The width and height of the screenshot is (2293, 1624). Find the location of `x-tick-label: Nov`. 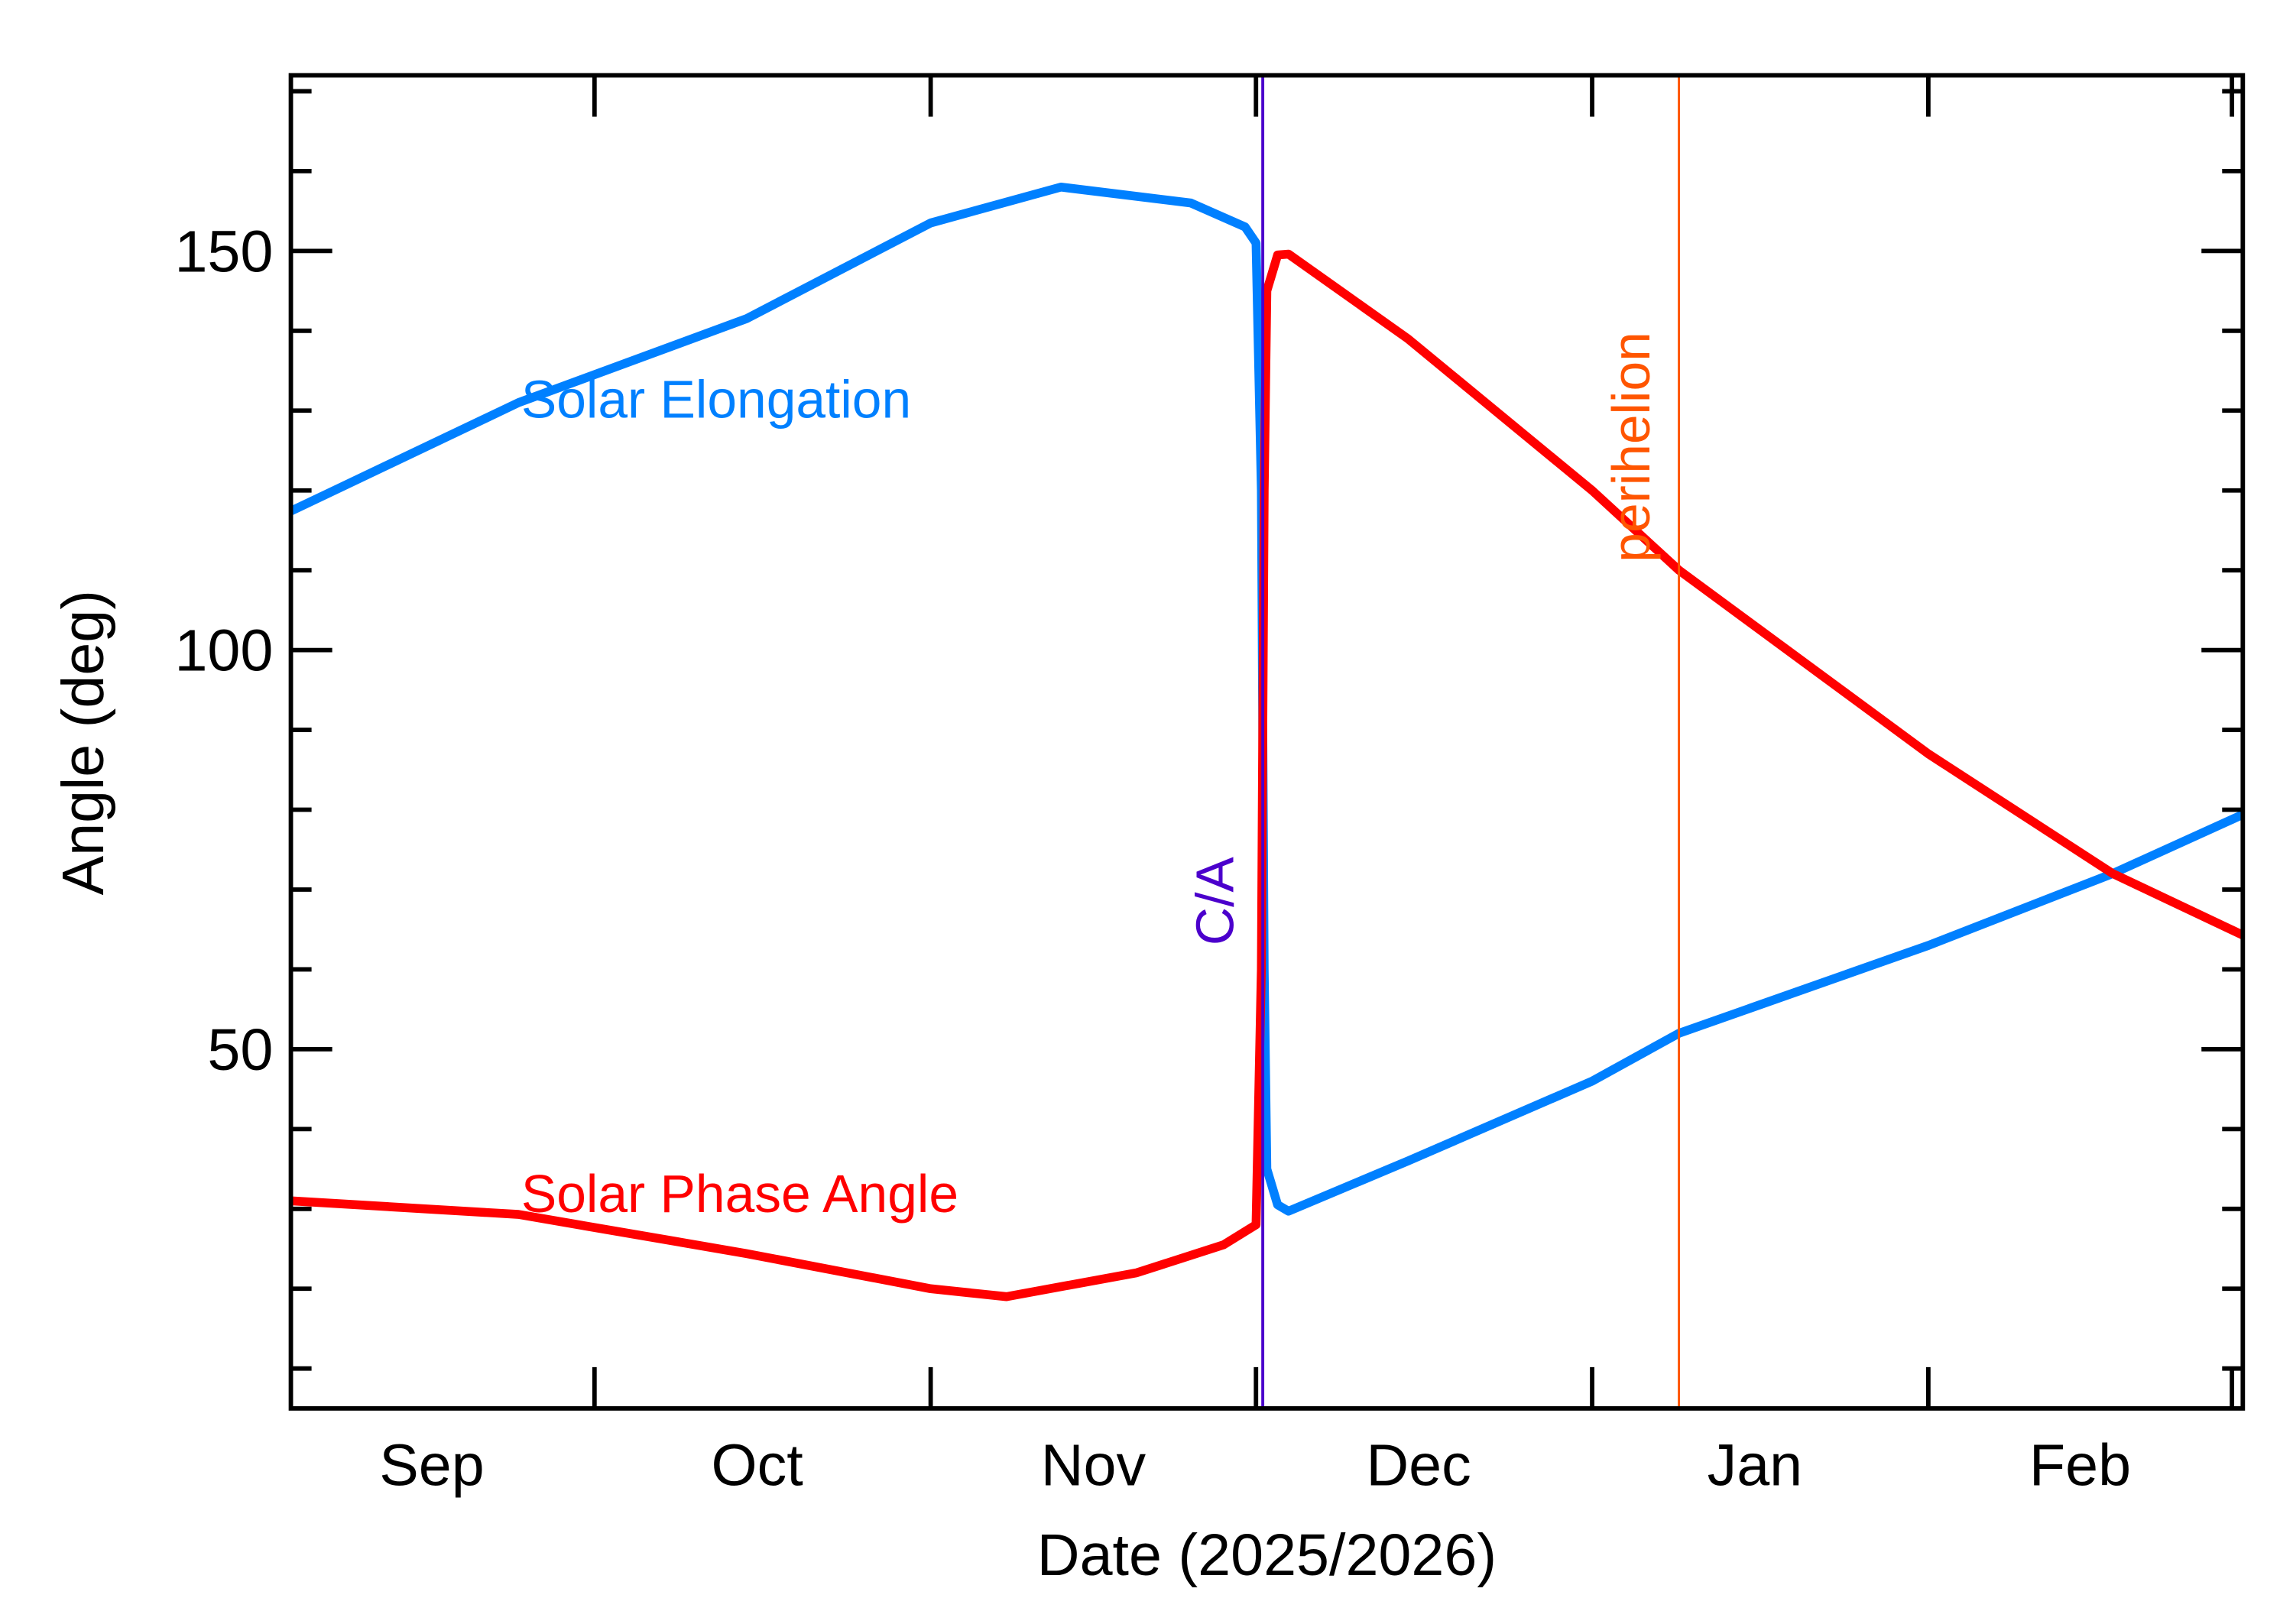

x-tick-label: Nov is located at coordinates (1093, 1465).